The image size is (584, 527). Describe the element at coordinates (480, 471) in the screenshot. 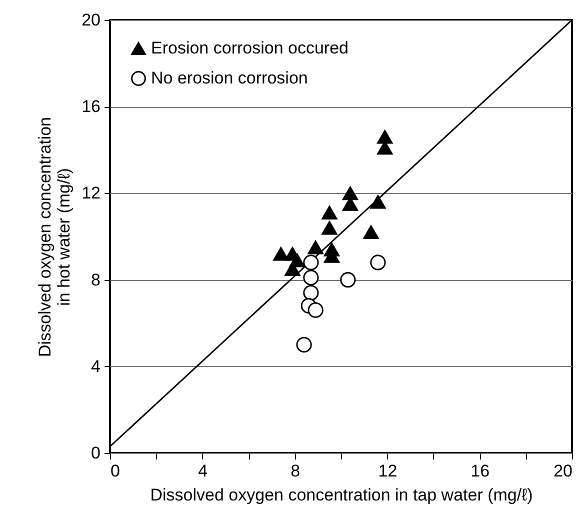

I see `x-tick-label: 16` at that location.